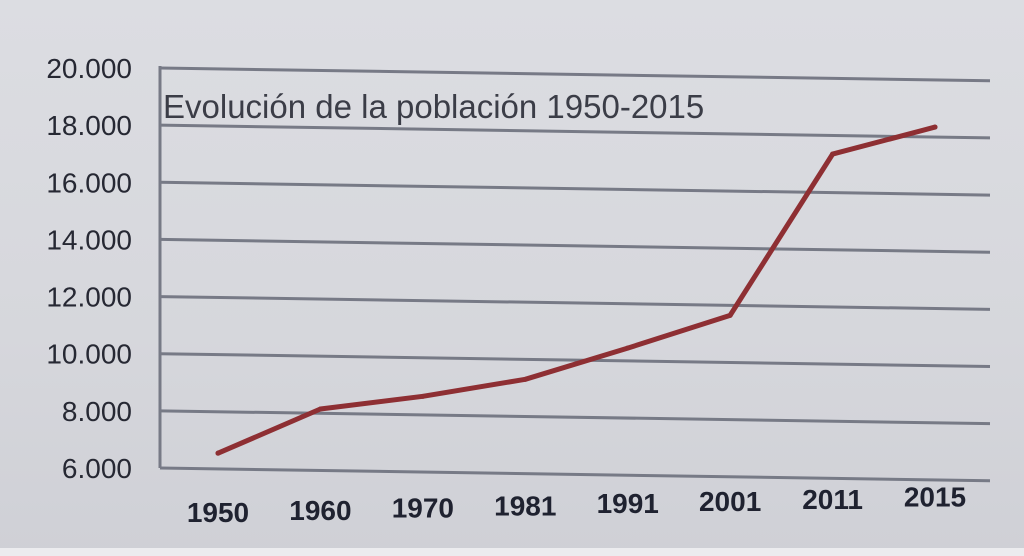  I want to click on y-tick-label: 12.000, so click(89, 297).